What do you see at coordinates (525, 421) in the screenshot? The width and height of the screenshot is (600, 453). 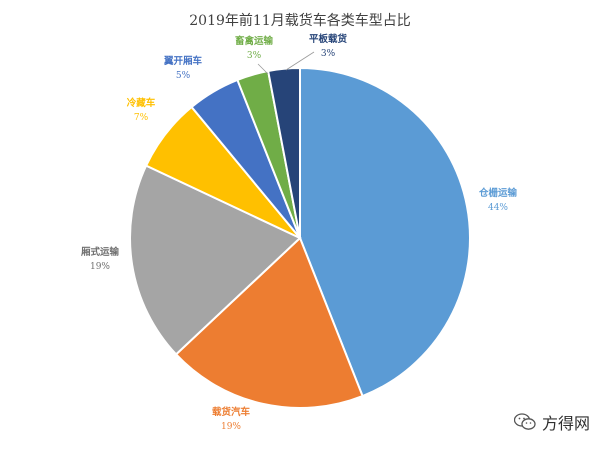 I see `wechat-icon` at bounding box center [525, 421].